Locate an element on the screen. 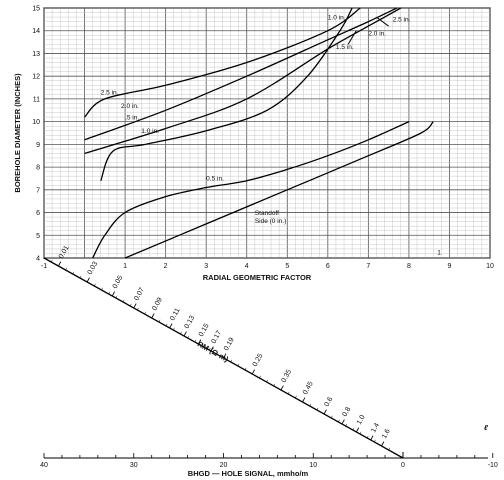 The image size is (504, 480). y-tick-label: 5 is located at coordinates (38, 236).